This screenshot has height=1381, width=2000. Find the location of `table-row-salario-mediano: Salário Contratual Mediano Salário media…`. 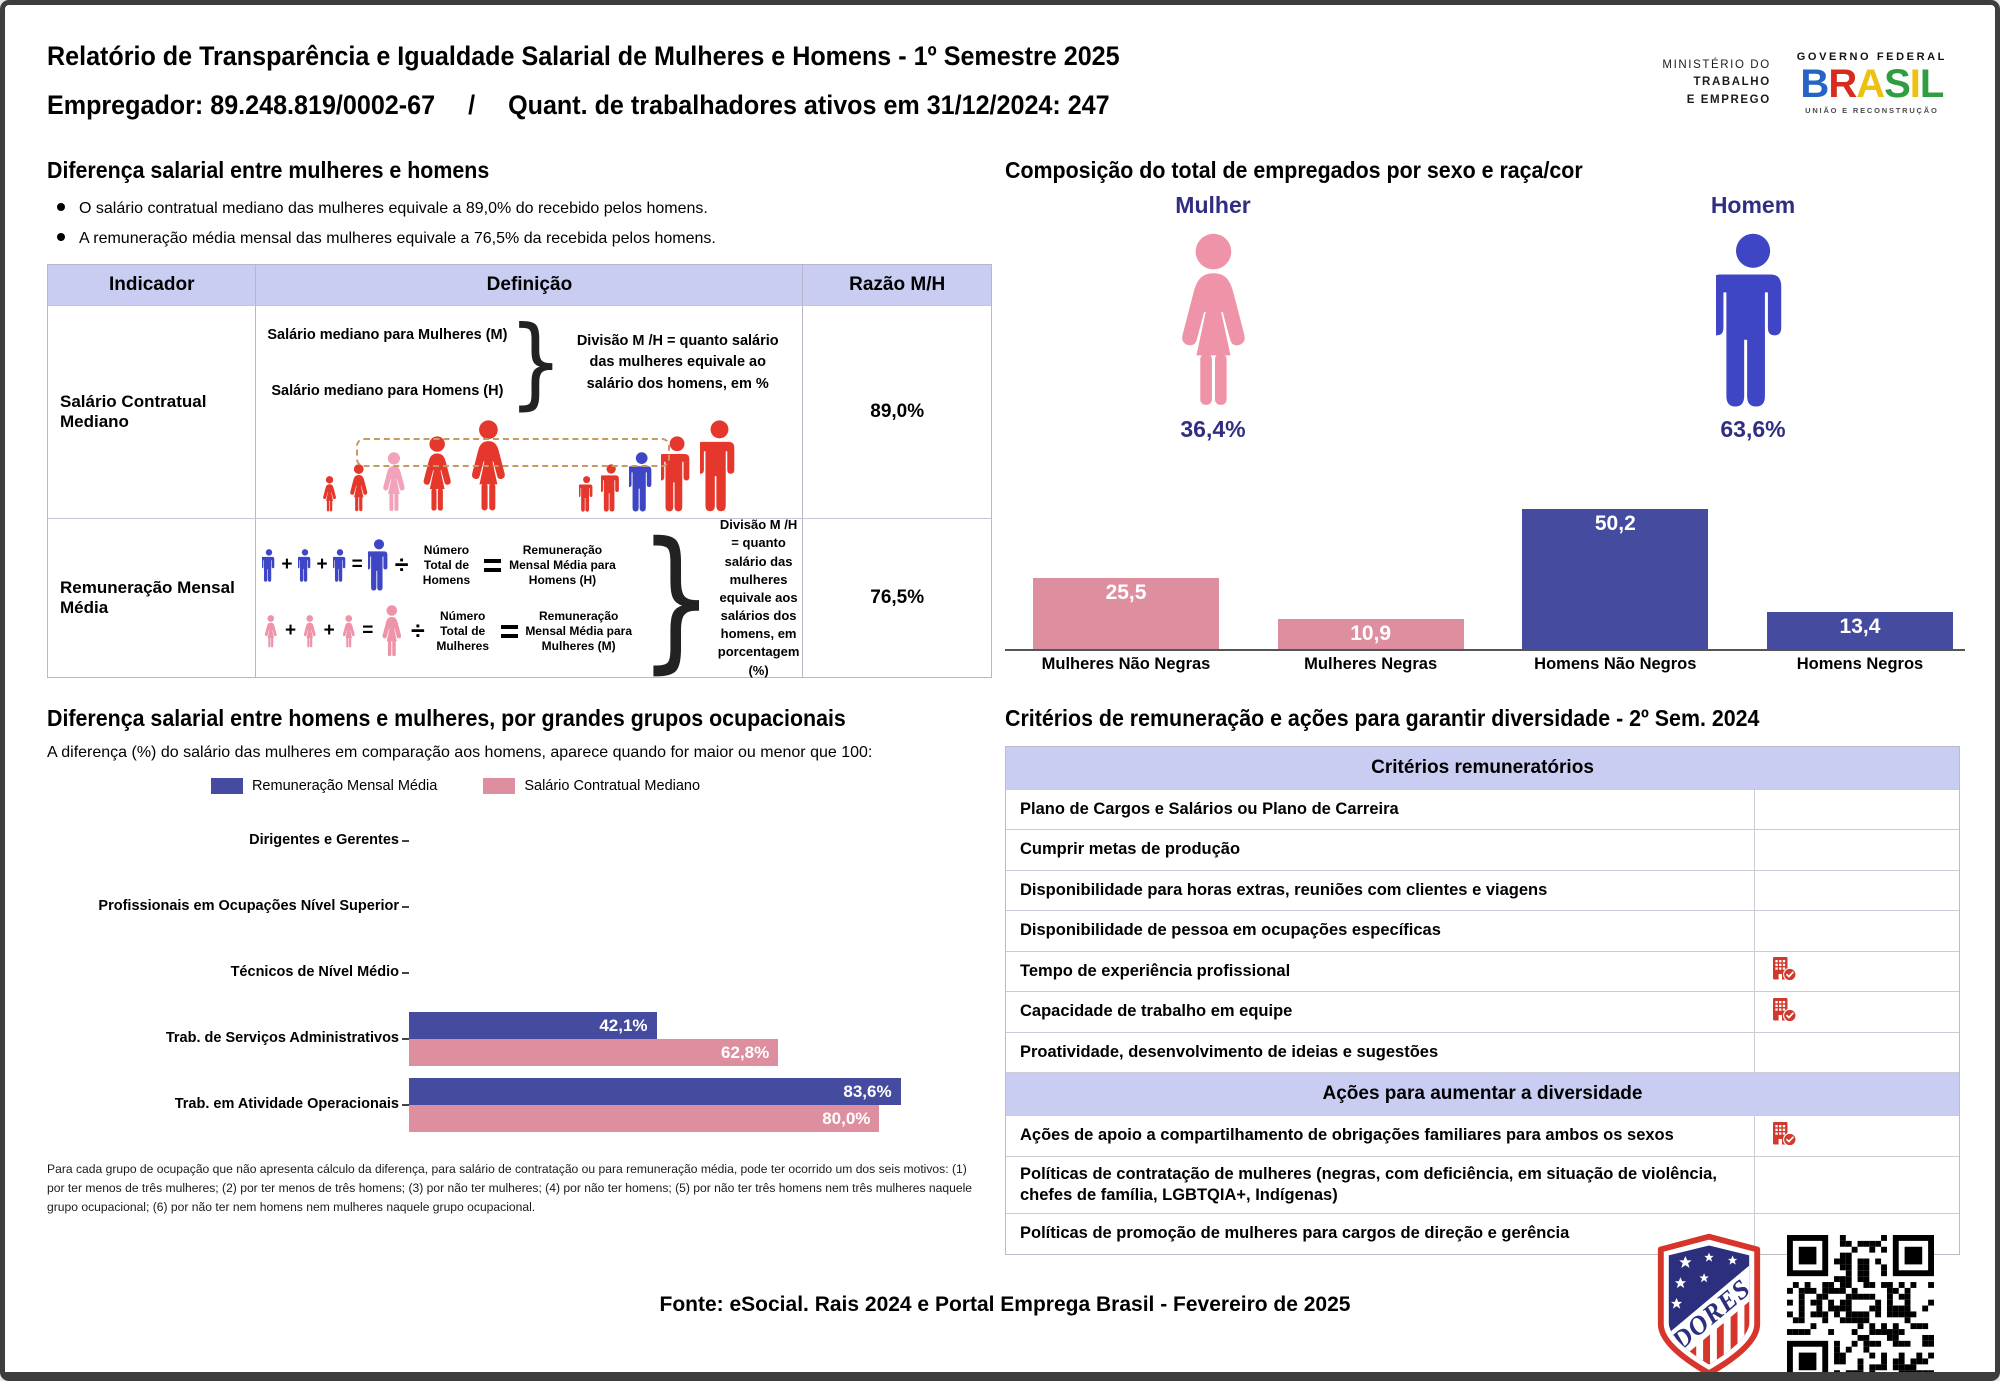

table-row-salario-mediano: Salário Contratual Mediano Salário media… is located at coordinates (519, 411).